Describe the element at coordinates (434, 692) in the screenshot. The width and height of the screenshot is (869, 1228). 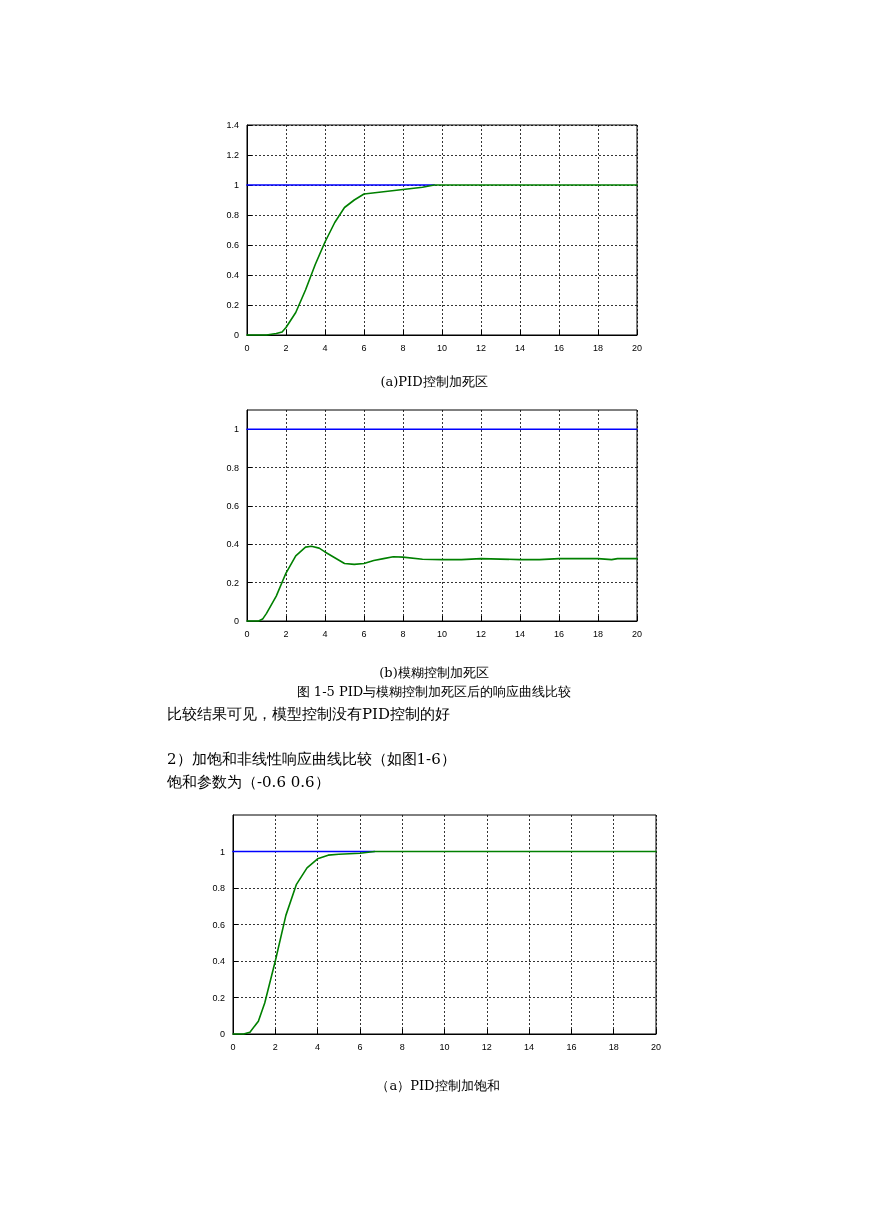
I see `caption: 图 1-5 PID与模糊控制加死区后的响应曲线比较` at that location.